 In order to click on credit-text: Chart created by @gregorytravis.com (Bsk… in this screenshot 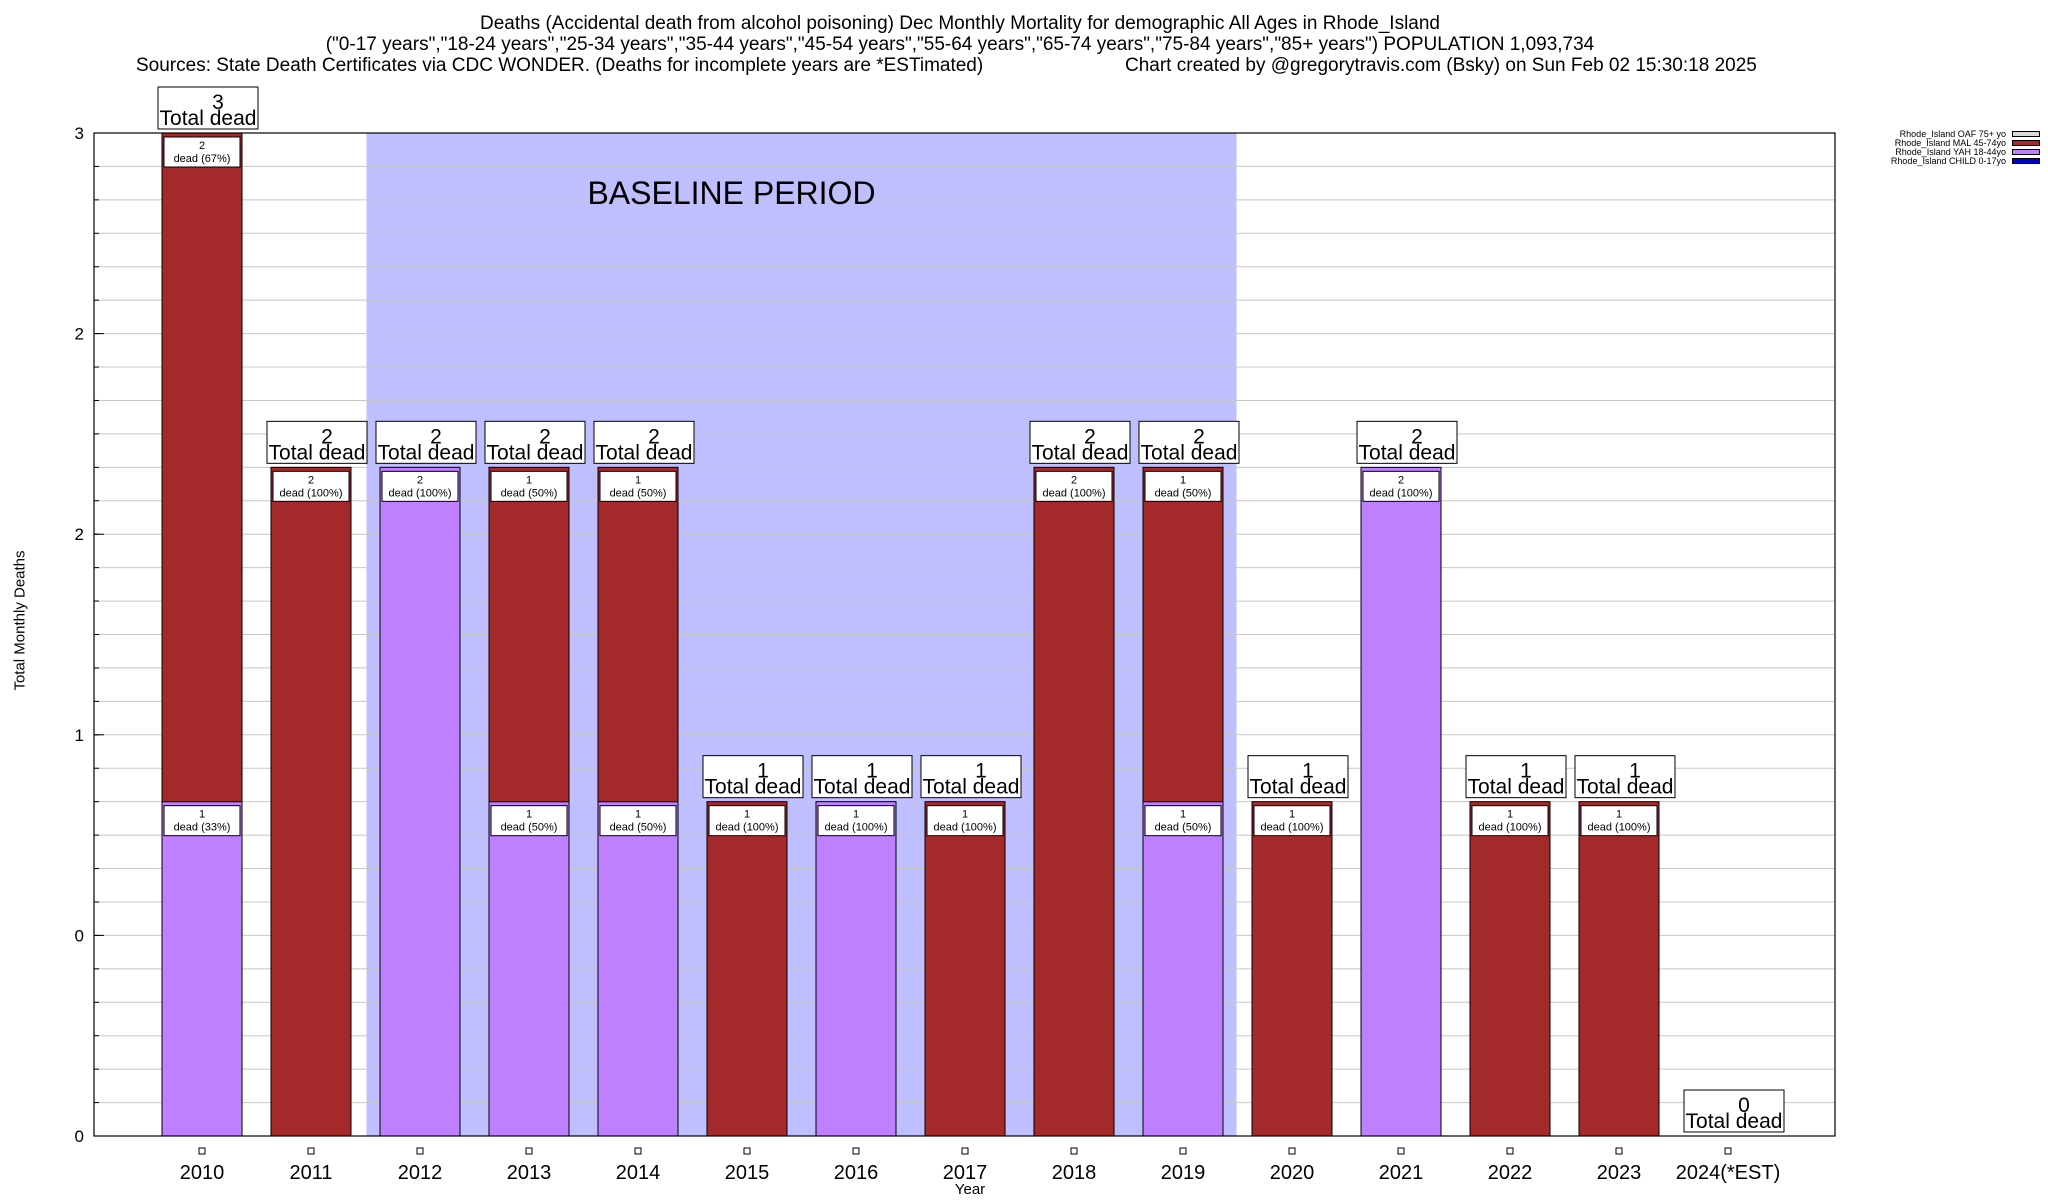, I will do `click(1441, 65)`.